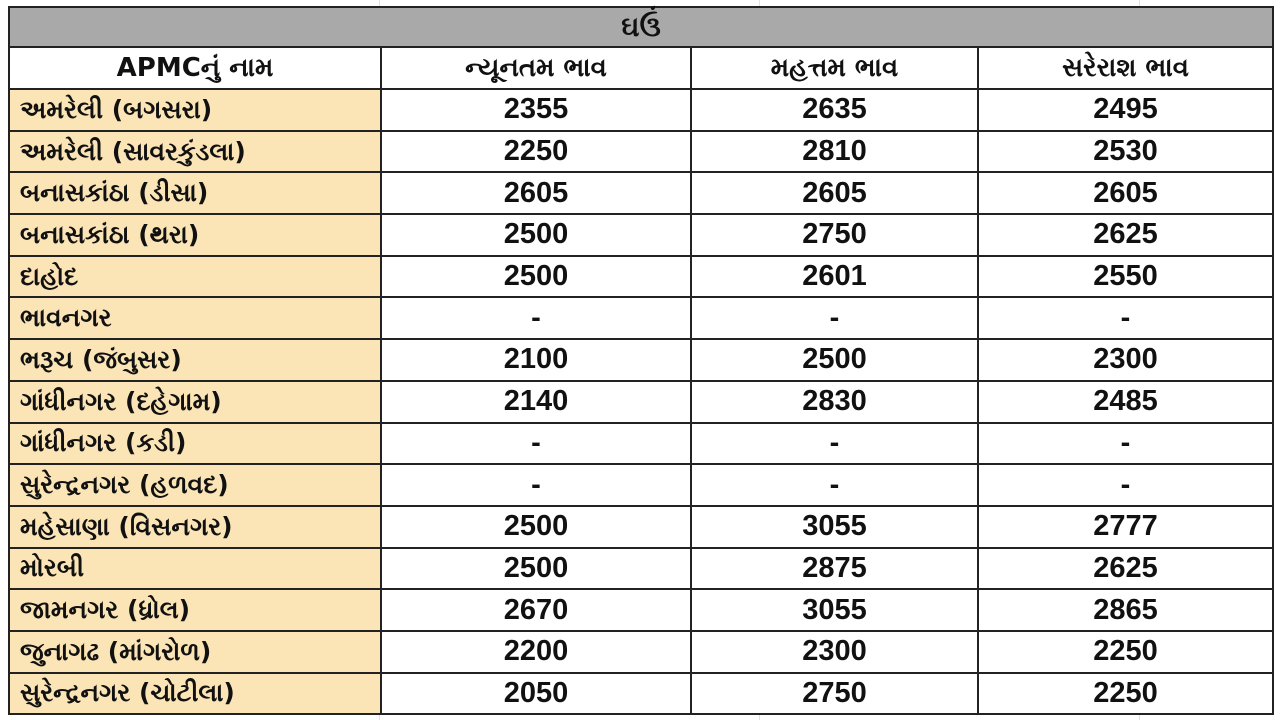 The width and height of the screenshot is (1280, 720). I want to click on avg-price-cell: 2865, so click(1125, 610).